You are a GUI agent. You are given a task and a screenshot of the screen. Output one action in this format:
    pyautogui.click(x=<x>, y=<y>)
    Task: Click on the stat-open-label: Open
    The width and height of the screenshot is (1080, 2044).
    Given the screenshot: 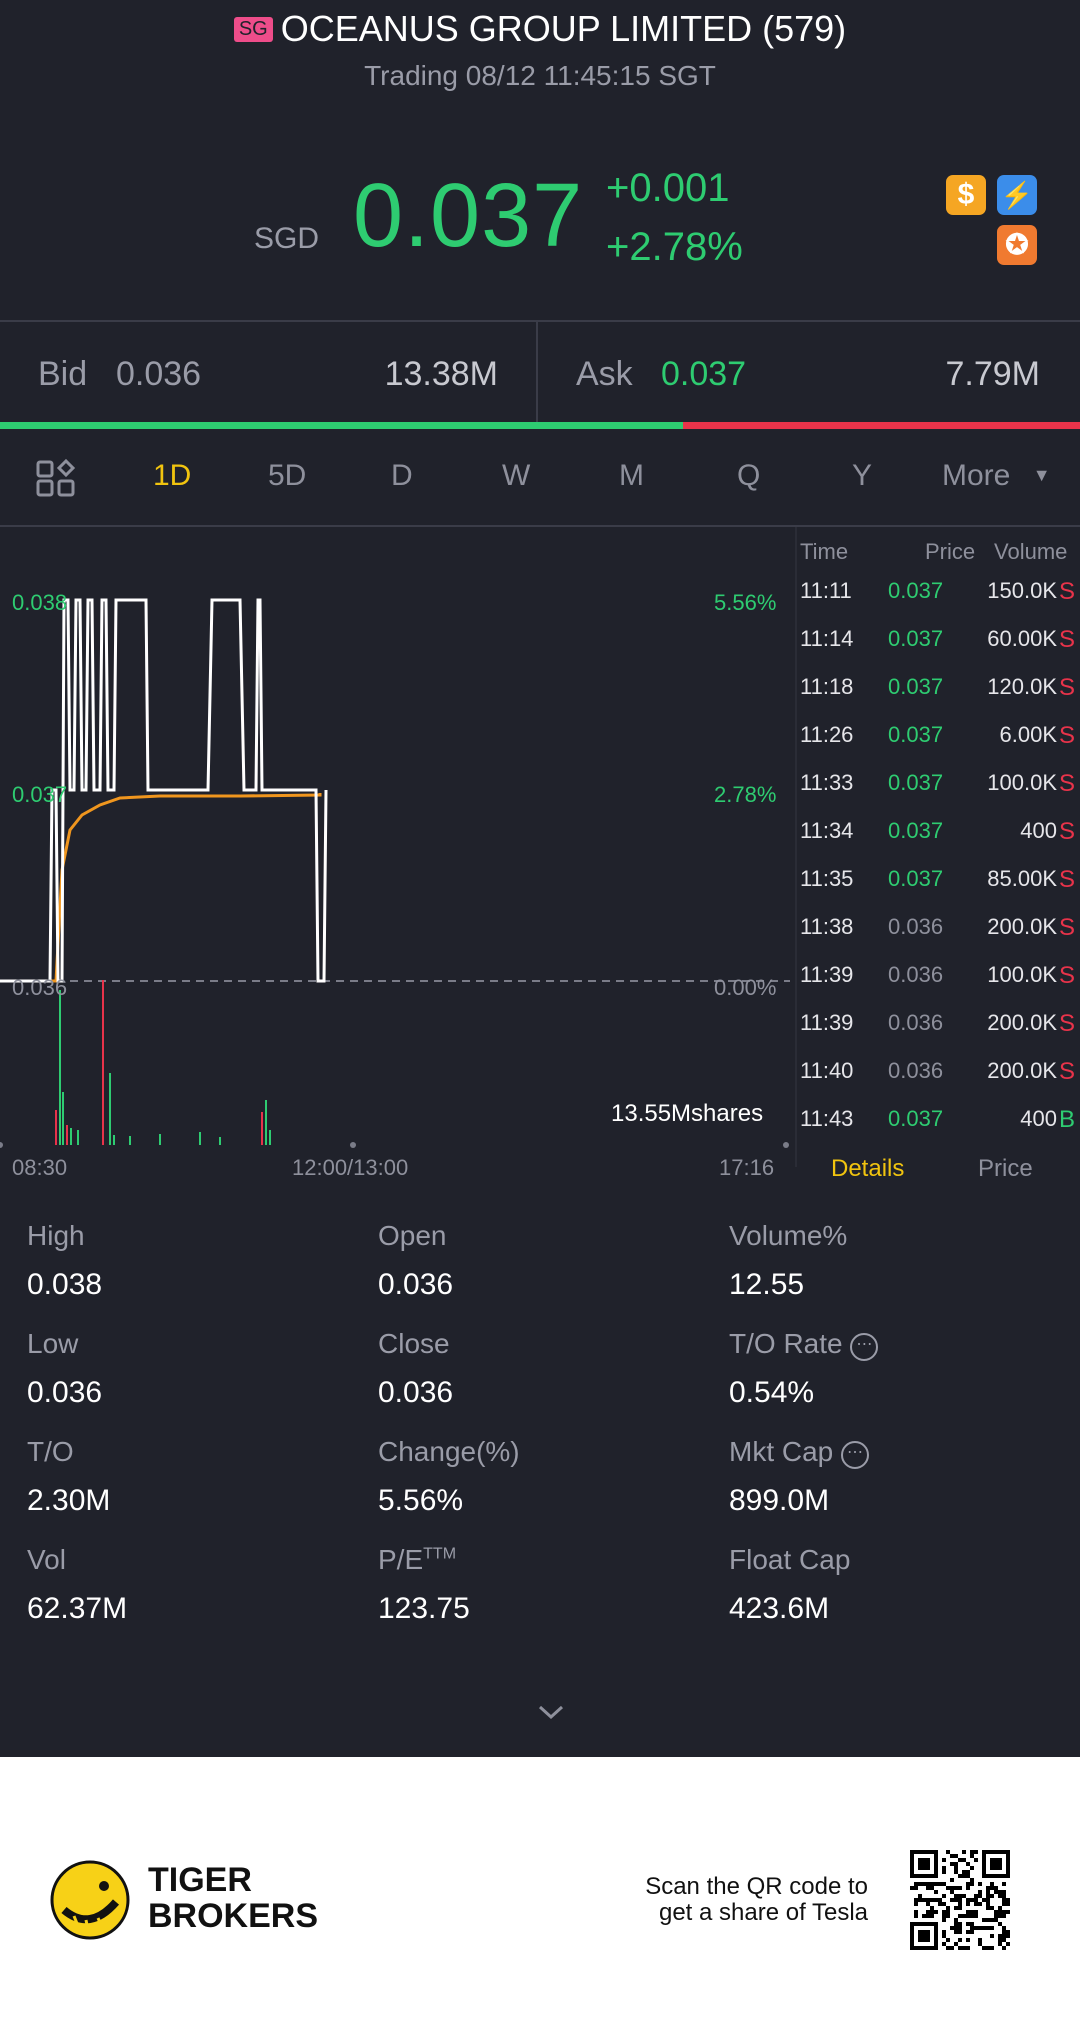 What is the action you would take?
    pyautogui.click(x=412, y=1235)
    